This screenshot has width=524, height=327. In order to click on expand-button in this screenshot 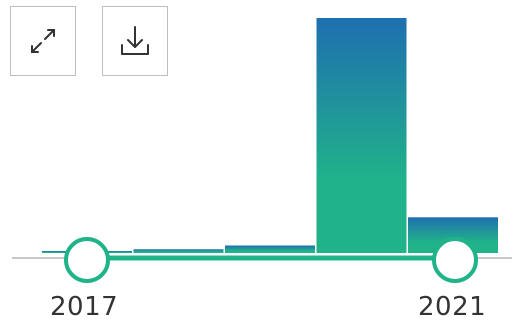, I will do `click(43, 41)`.